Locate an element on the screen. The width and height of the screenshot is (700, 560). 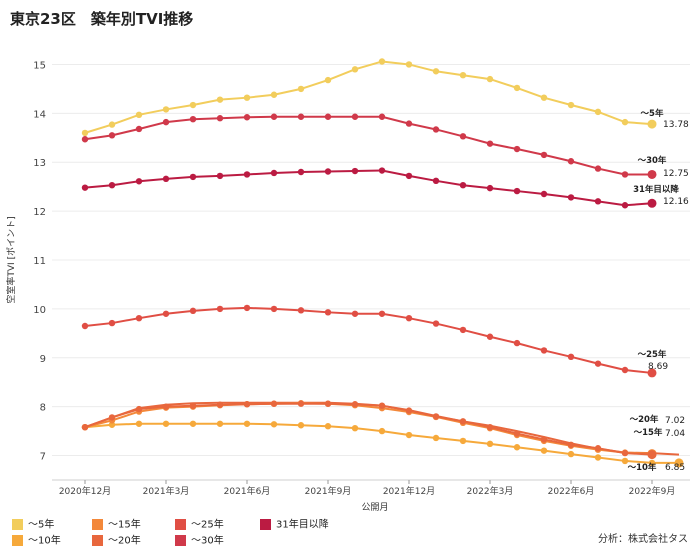
y-tick-label: 15 is located at coordinates (39, 65).